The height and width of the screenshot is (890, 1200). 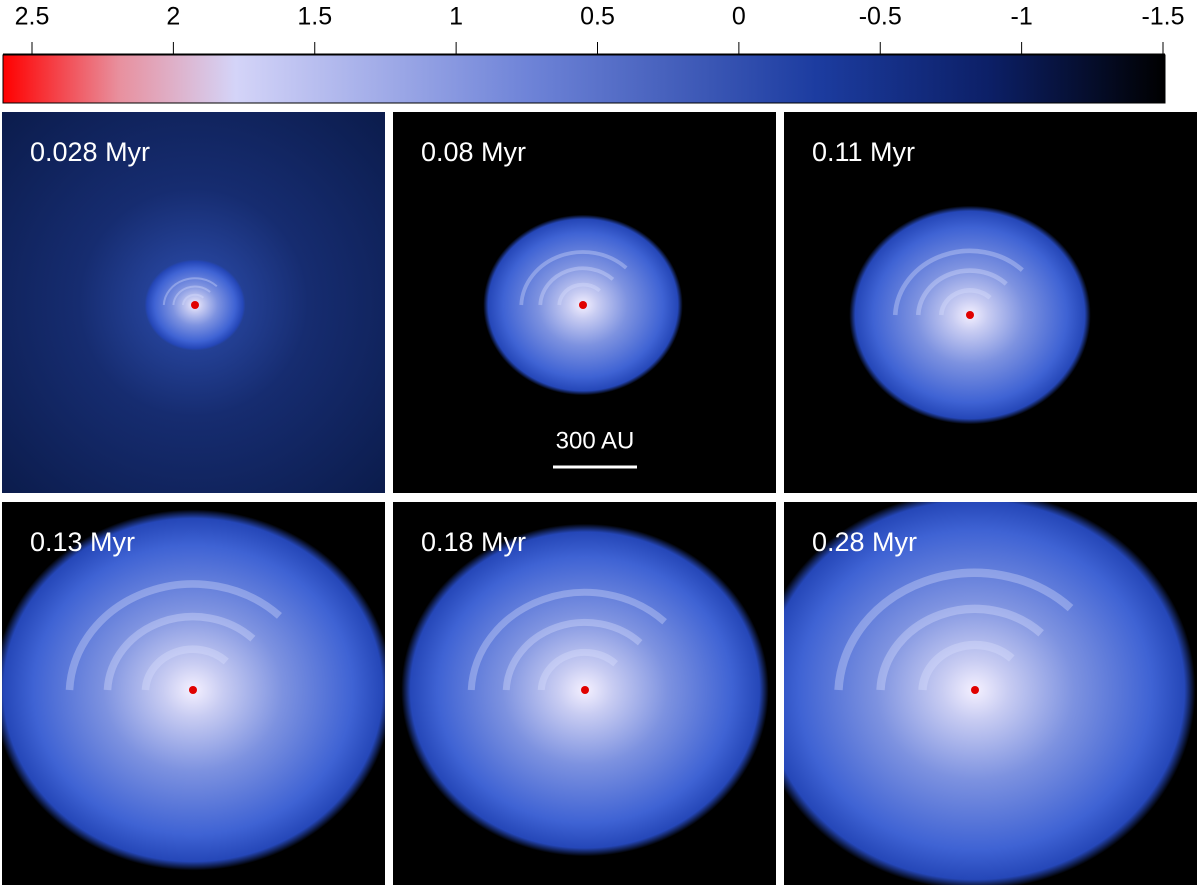 I want to click on tick-label: -1.5, so click(x=1162, y=17).